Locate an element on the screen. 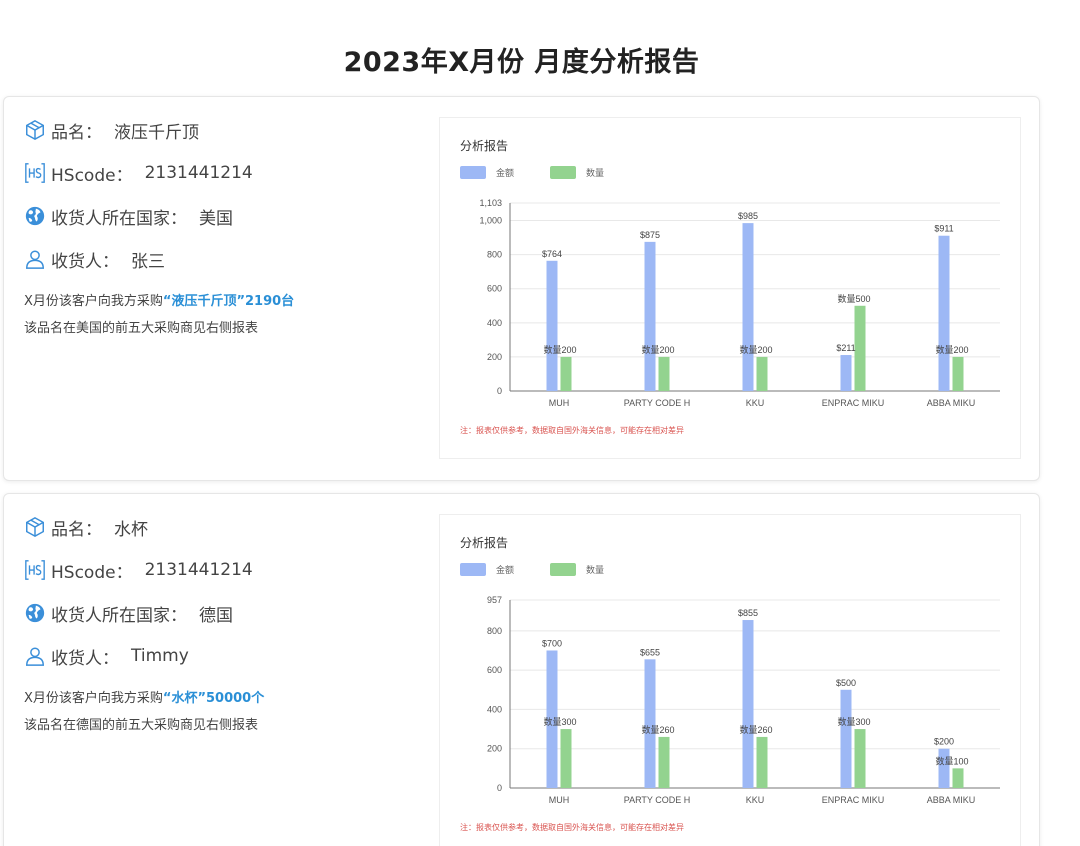  receiver-row: 收货人： Timmy is located at coordinates (106, 656).